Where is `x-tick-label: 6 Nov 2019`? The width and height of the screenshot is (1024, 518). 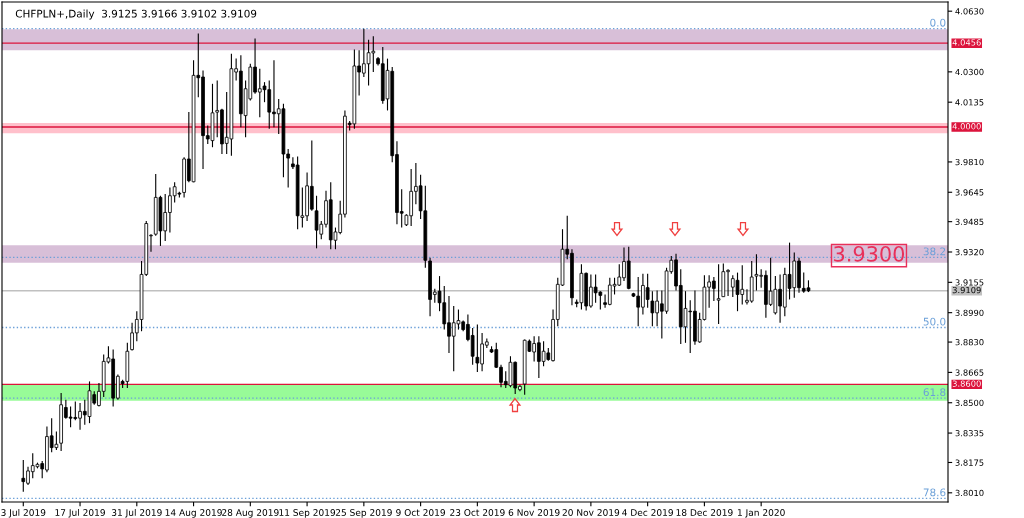
x-tick-label: 6 Nov 2019 is located at coordinates (534, 512).